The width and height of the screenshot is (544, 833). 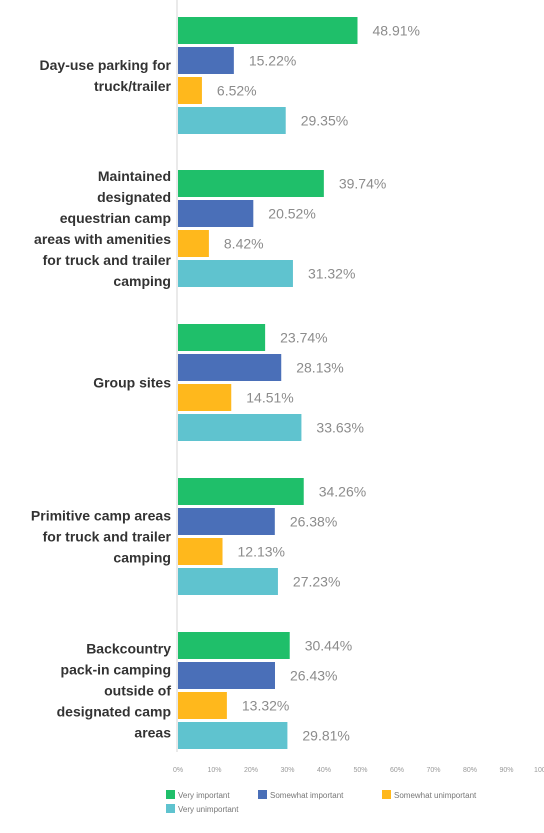 What do you see at coordinates (291, 214) in the screenshot?
I see `value-label: 20.52%` at bounding box center [291, 214].